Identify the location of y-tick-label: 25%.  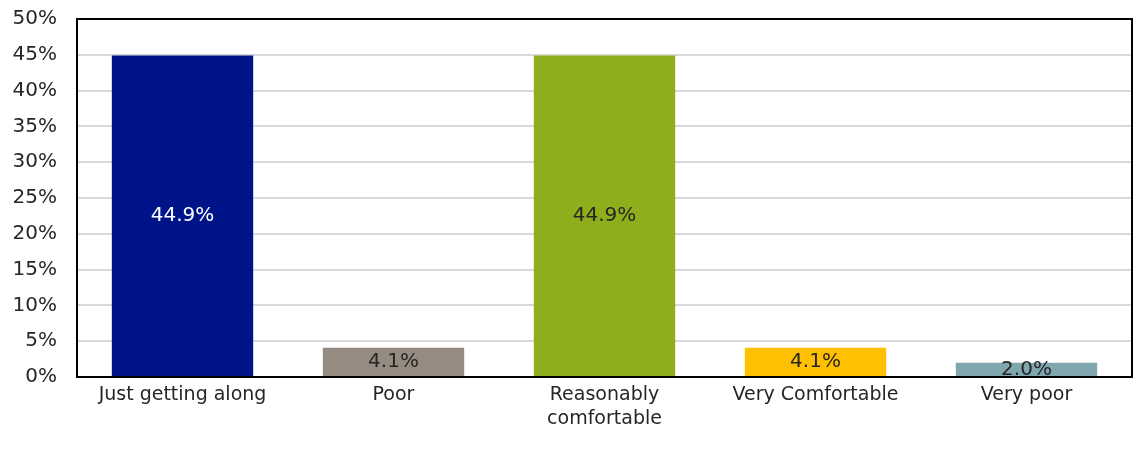
(34, 196).